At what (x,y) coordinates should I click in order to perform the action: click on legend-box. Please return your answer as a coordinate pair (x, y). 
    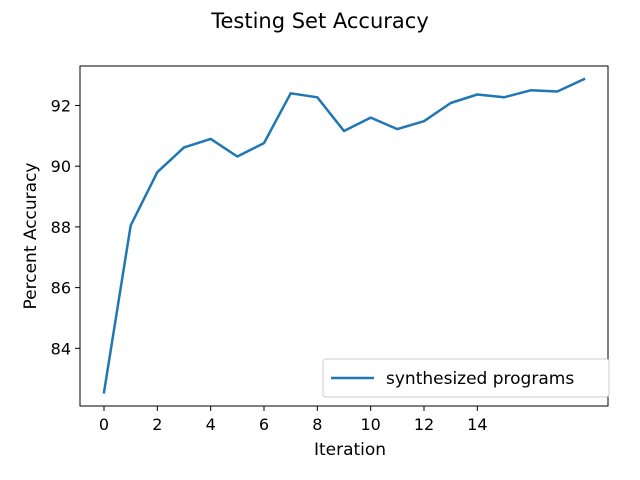
    Looking at the image, I should click on (466, 378).